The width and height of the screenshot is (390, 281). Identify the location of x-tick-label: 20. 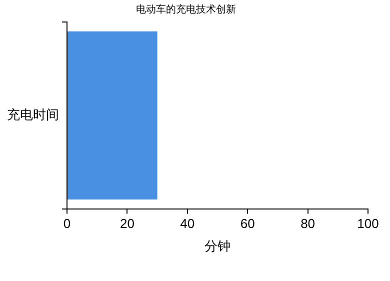
(127, 224).